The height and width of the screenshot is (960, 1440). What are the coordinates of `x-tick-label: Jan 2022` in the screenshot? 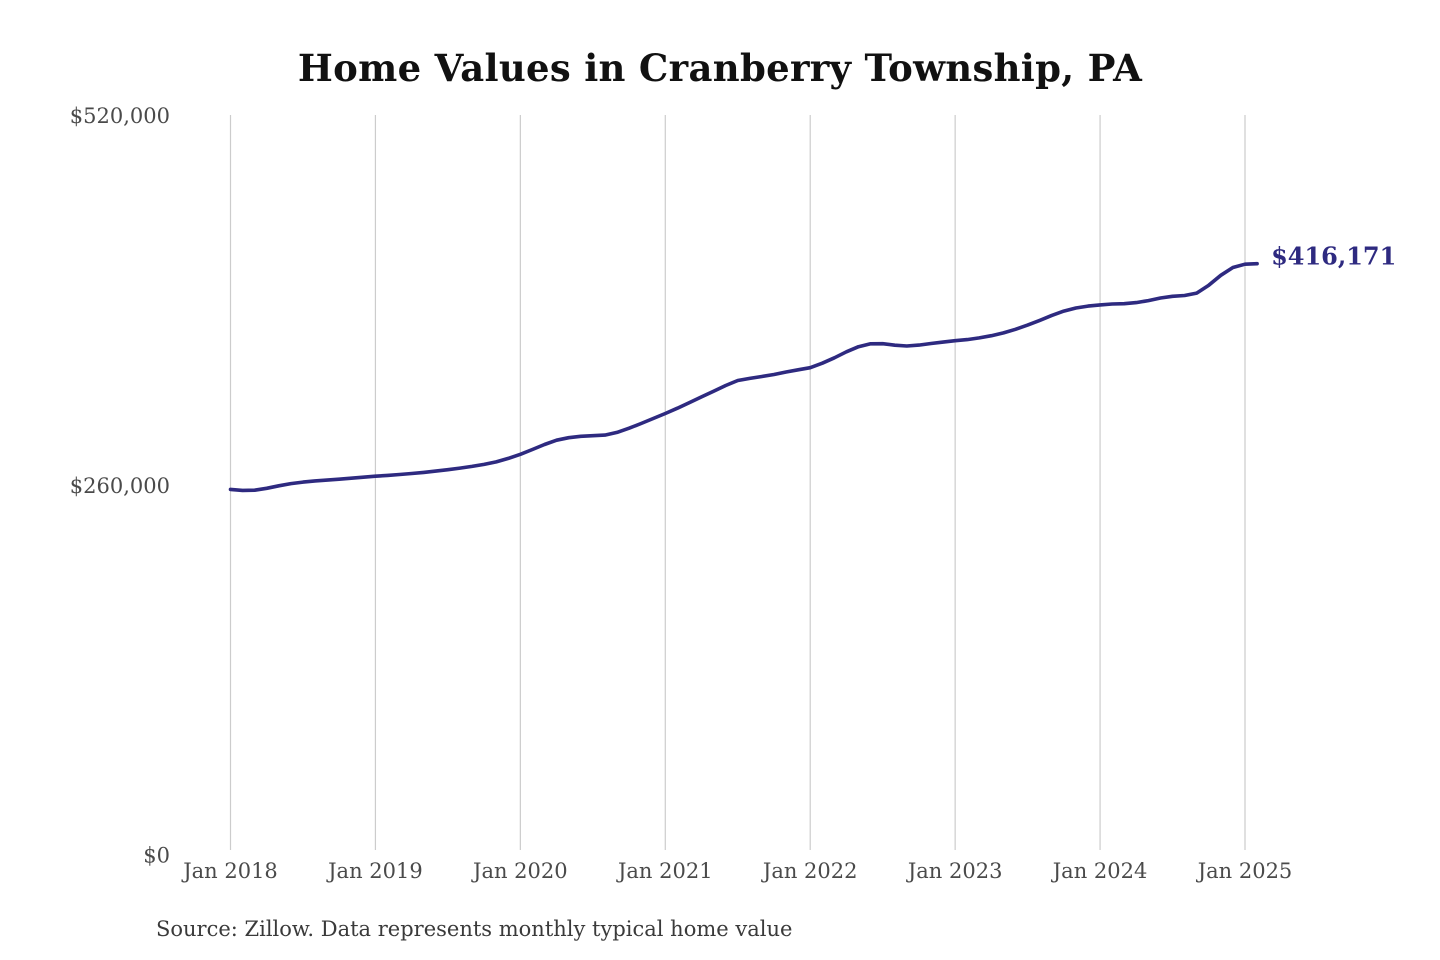 It's located at (809, 871).